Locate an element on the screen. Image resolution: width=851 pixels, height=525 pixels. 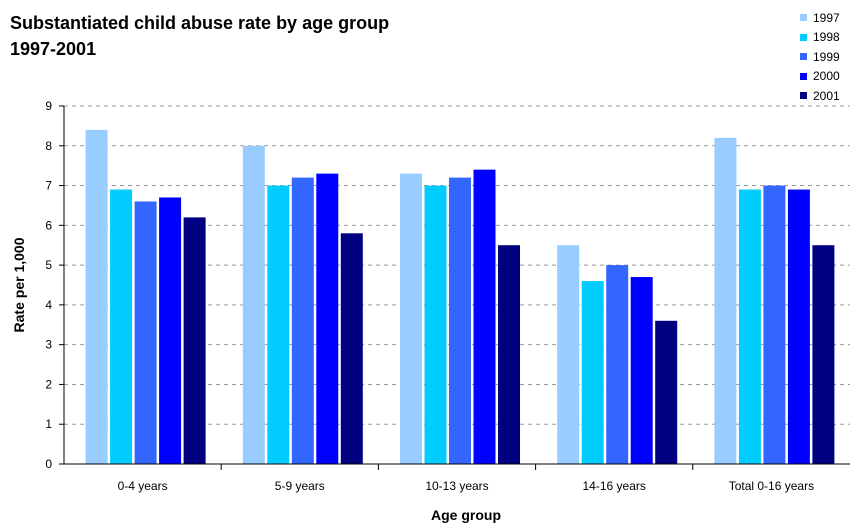
legend-item-2000: 2000 is located at coordinates (820, 77).